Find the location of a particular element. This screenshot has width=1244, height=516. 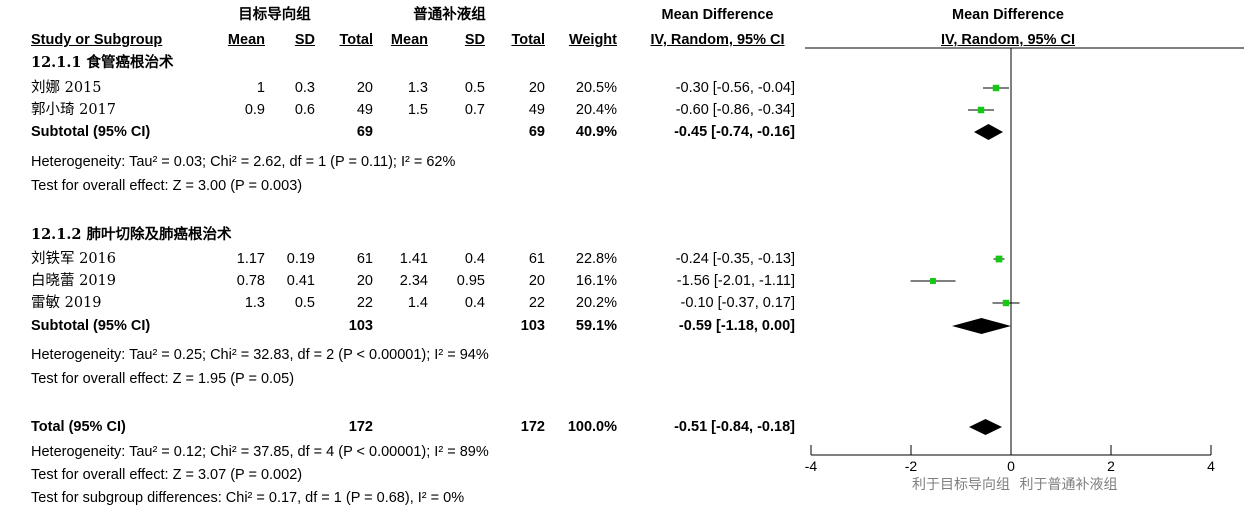

study-name: 白晓蕾 2019 is located at coordinates (74, 281).